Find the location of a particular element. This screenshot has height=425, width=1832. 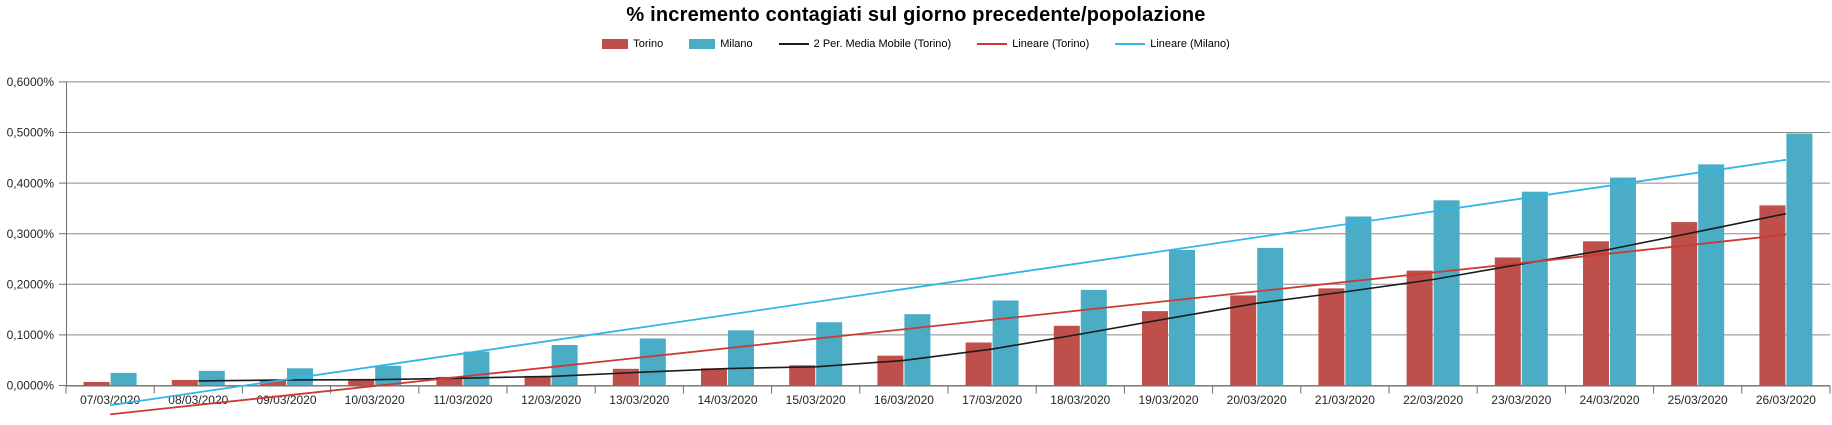

bar-torino-22/03/2020 is located at coordinates (1419, 328).